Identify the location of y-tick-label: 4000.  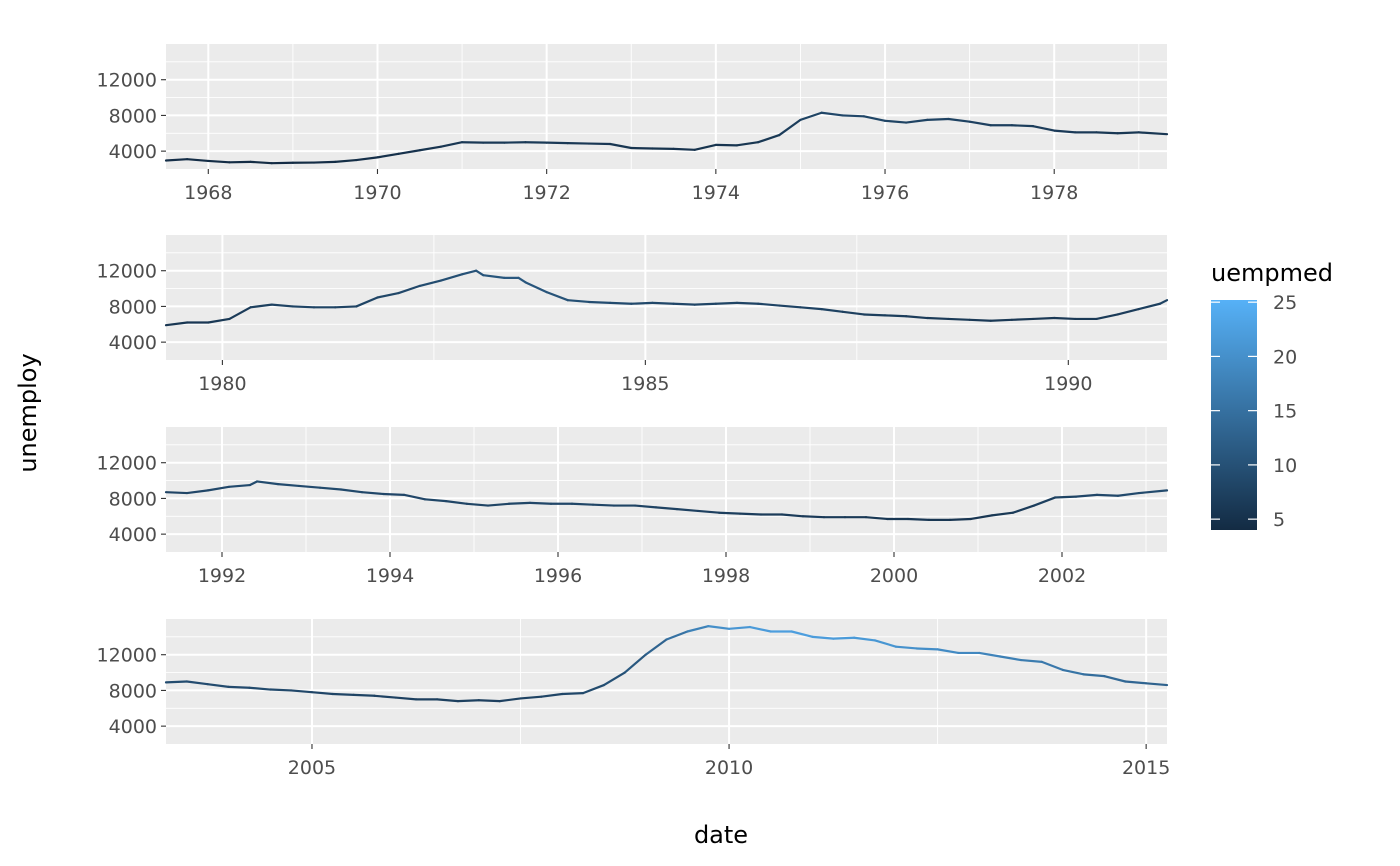
(133, 535).